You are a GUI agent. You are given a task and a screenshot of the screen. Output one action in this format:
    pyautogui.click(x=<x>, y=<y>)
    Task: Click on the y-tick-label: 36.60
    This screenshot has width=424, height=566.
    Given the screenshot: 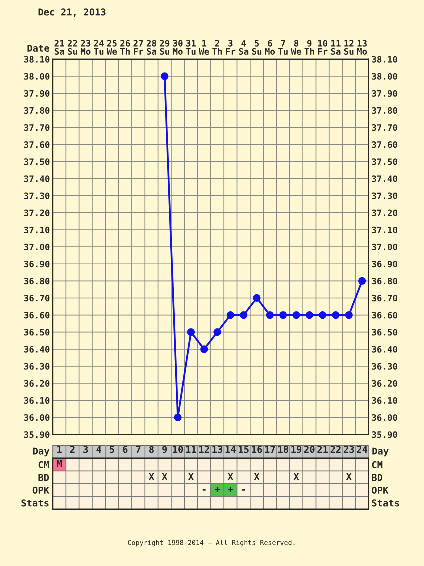 What is the action you would take?
    pyautogui.click(x=37, y=315)
    